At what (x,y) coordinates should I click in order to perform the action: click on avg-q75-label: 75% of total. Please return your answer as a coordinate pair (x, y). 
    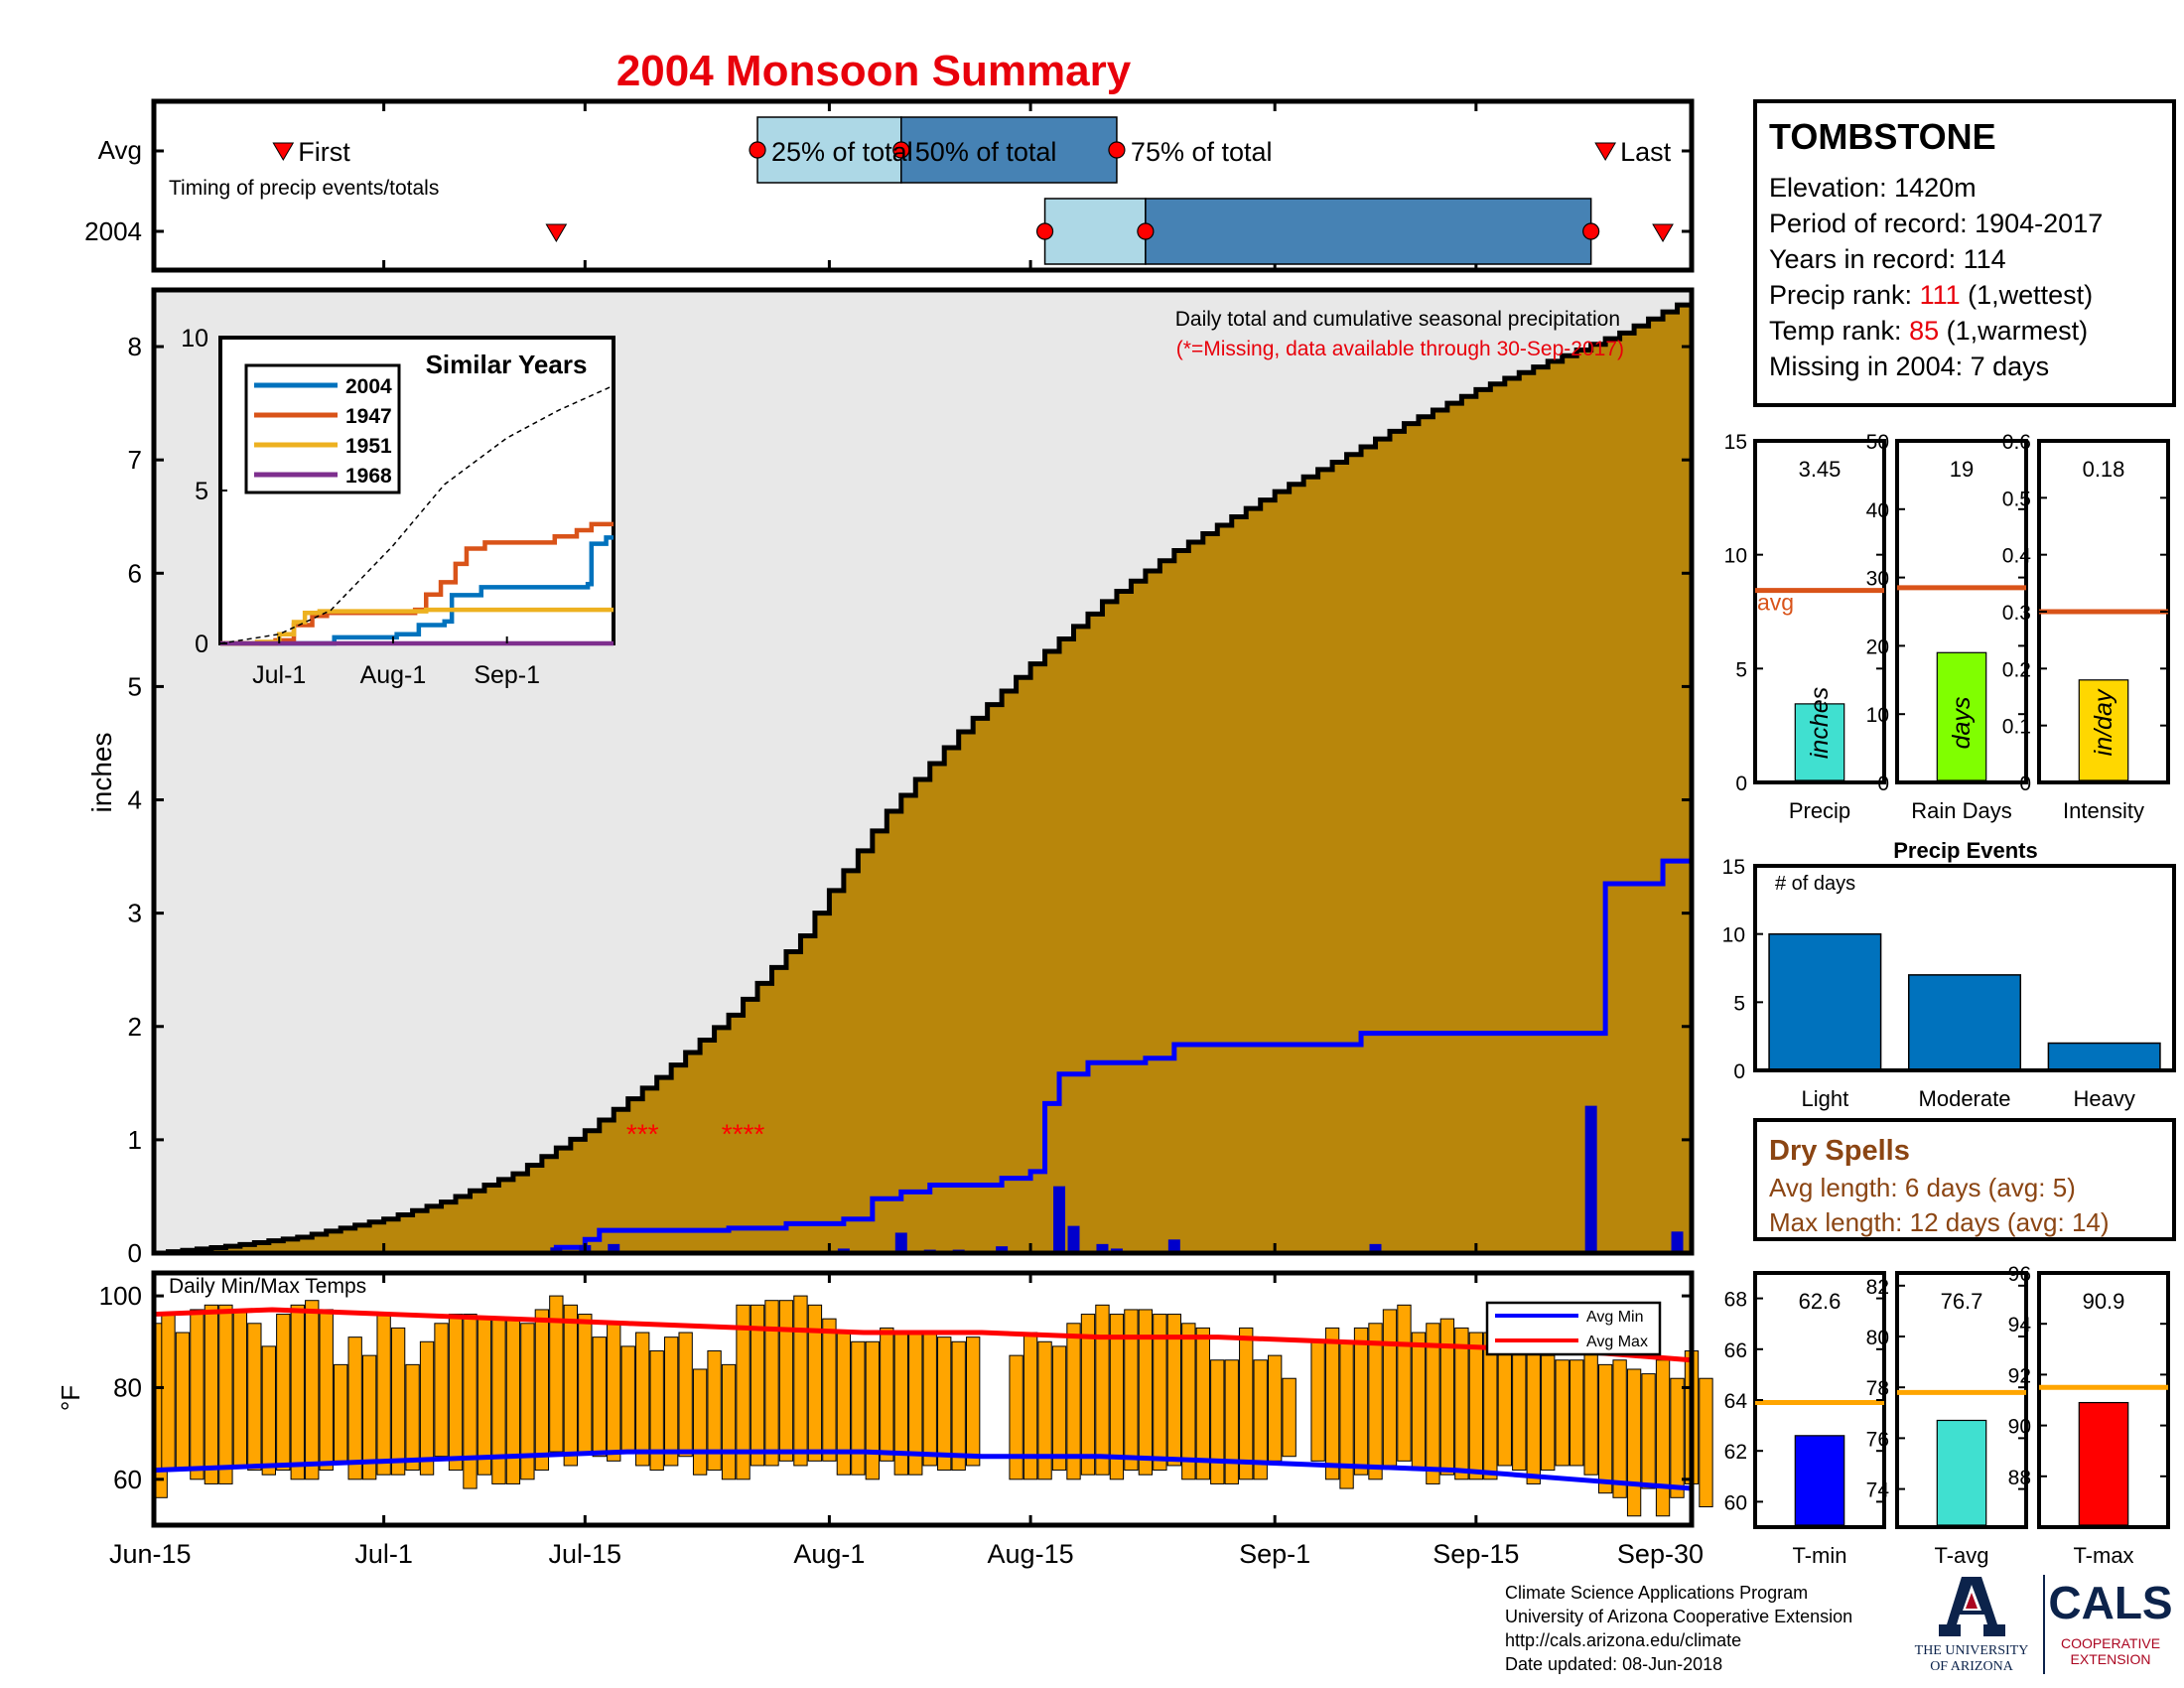
    Looking at the image, I should click on (1202, 152).